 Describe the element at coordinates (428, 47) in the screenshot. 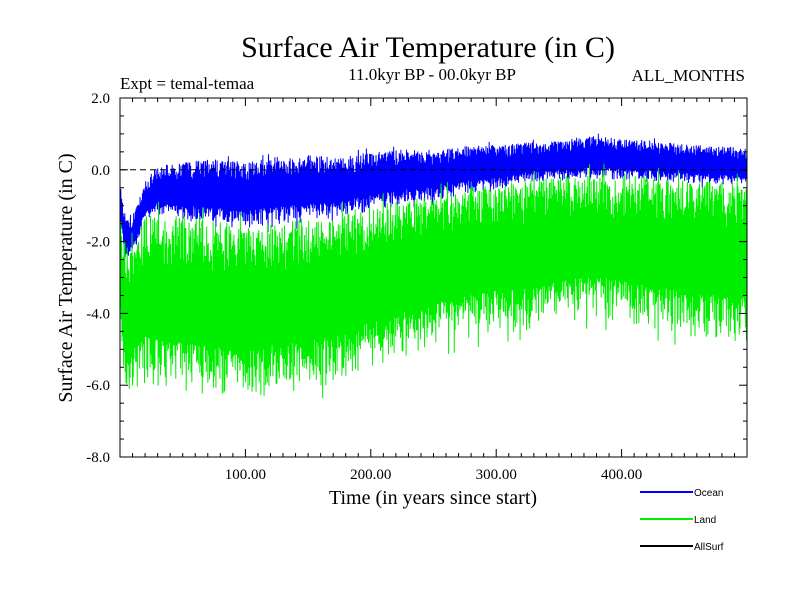

I see `chart-title: Surface Air Temperature (in C)` at that location.